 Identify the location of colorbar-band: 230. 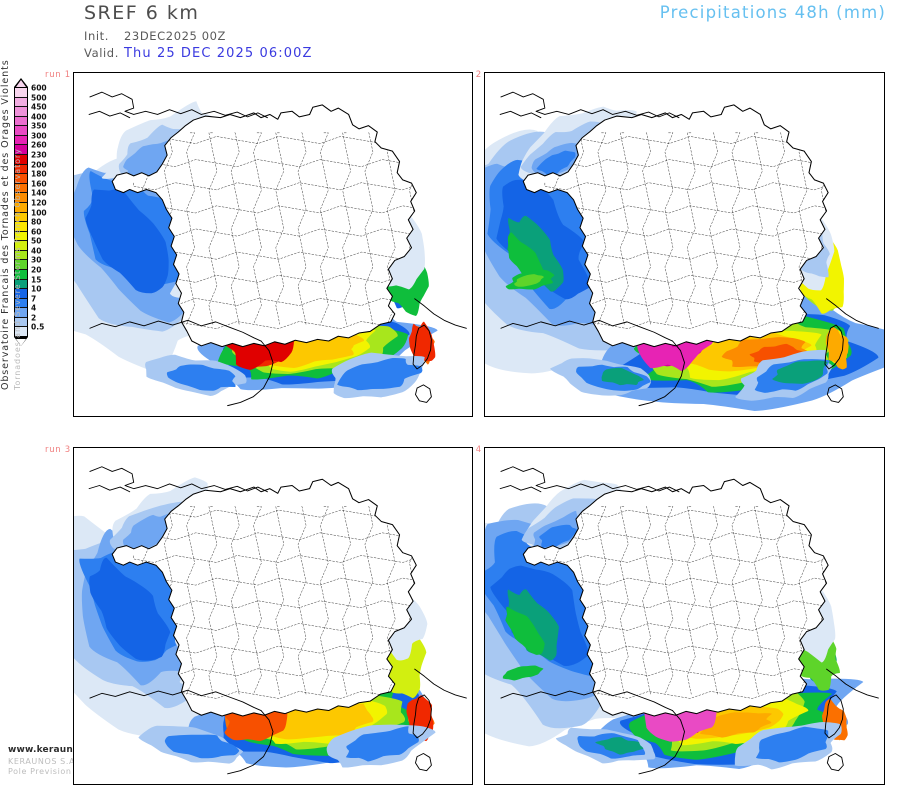
(31, 158).